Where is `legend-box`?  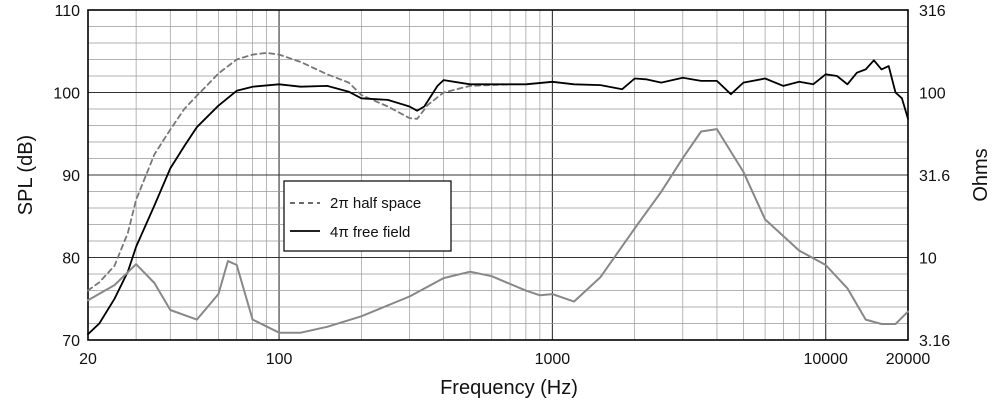 legend-box is located at coordinates (367, 216).